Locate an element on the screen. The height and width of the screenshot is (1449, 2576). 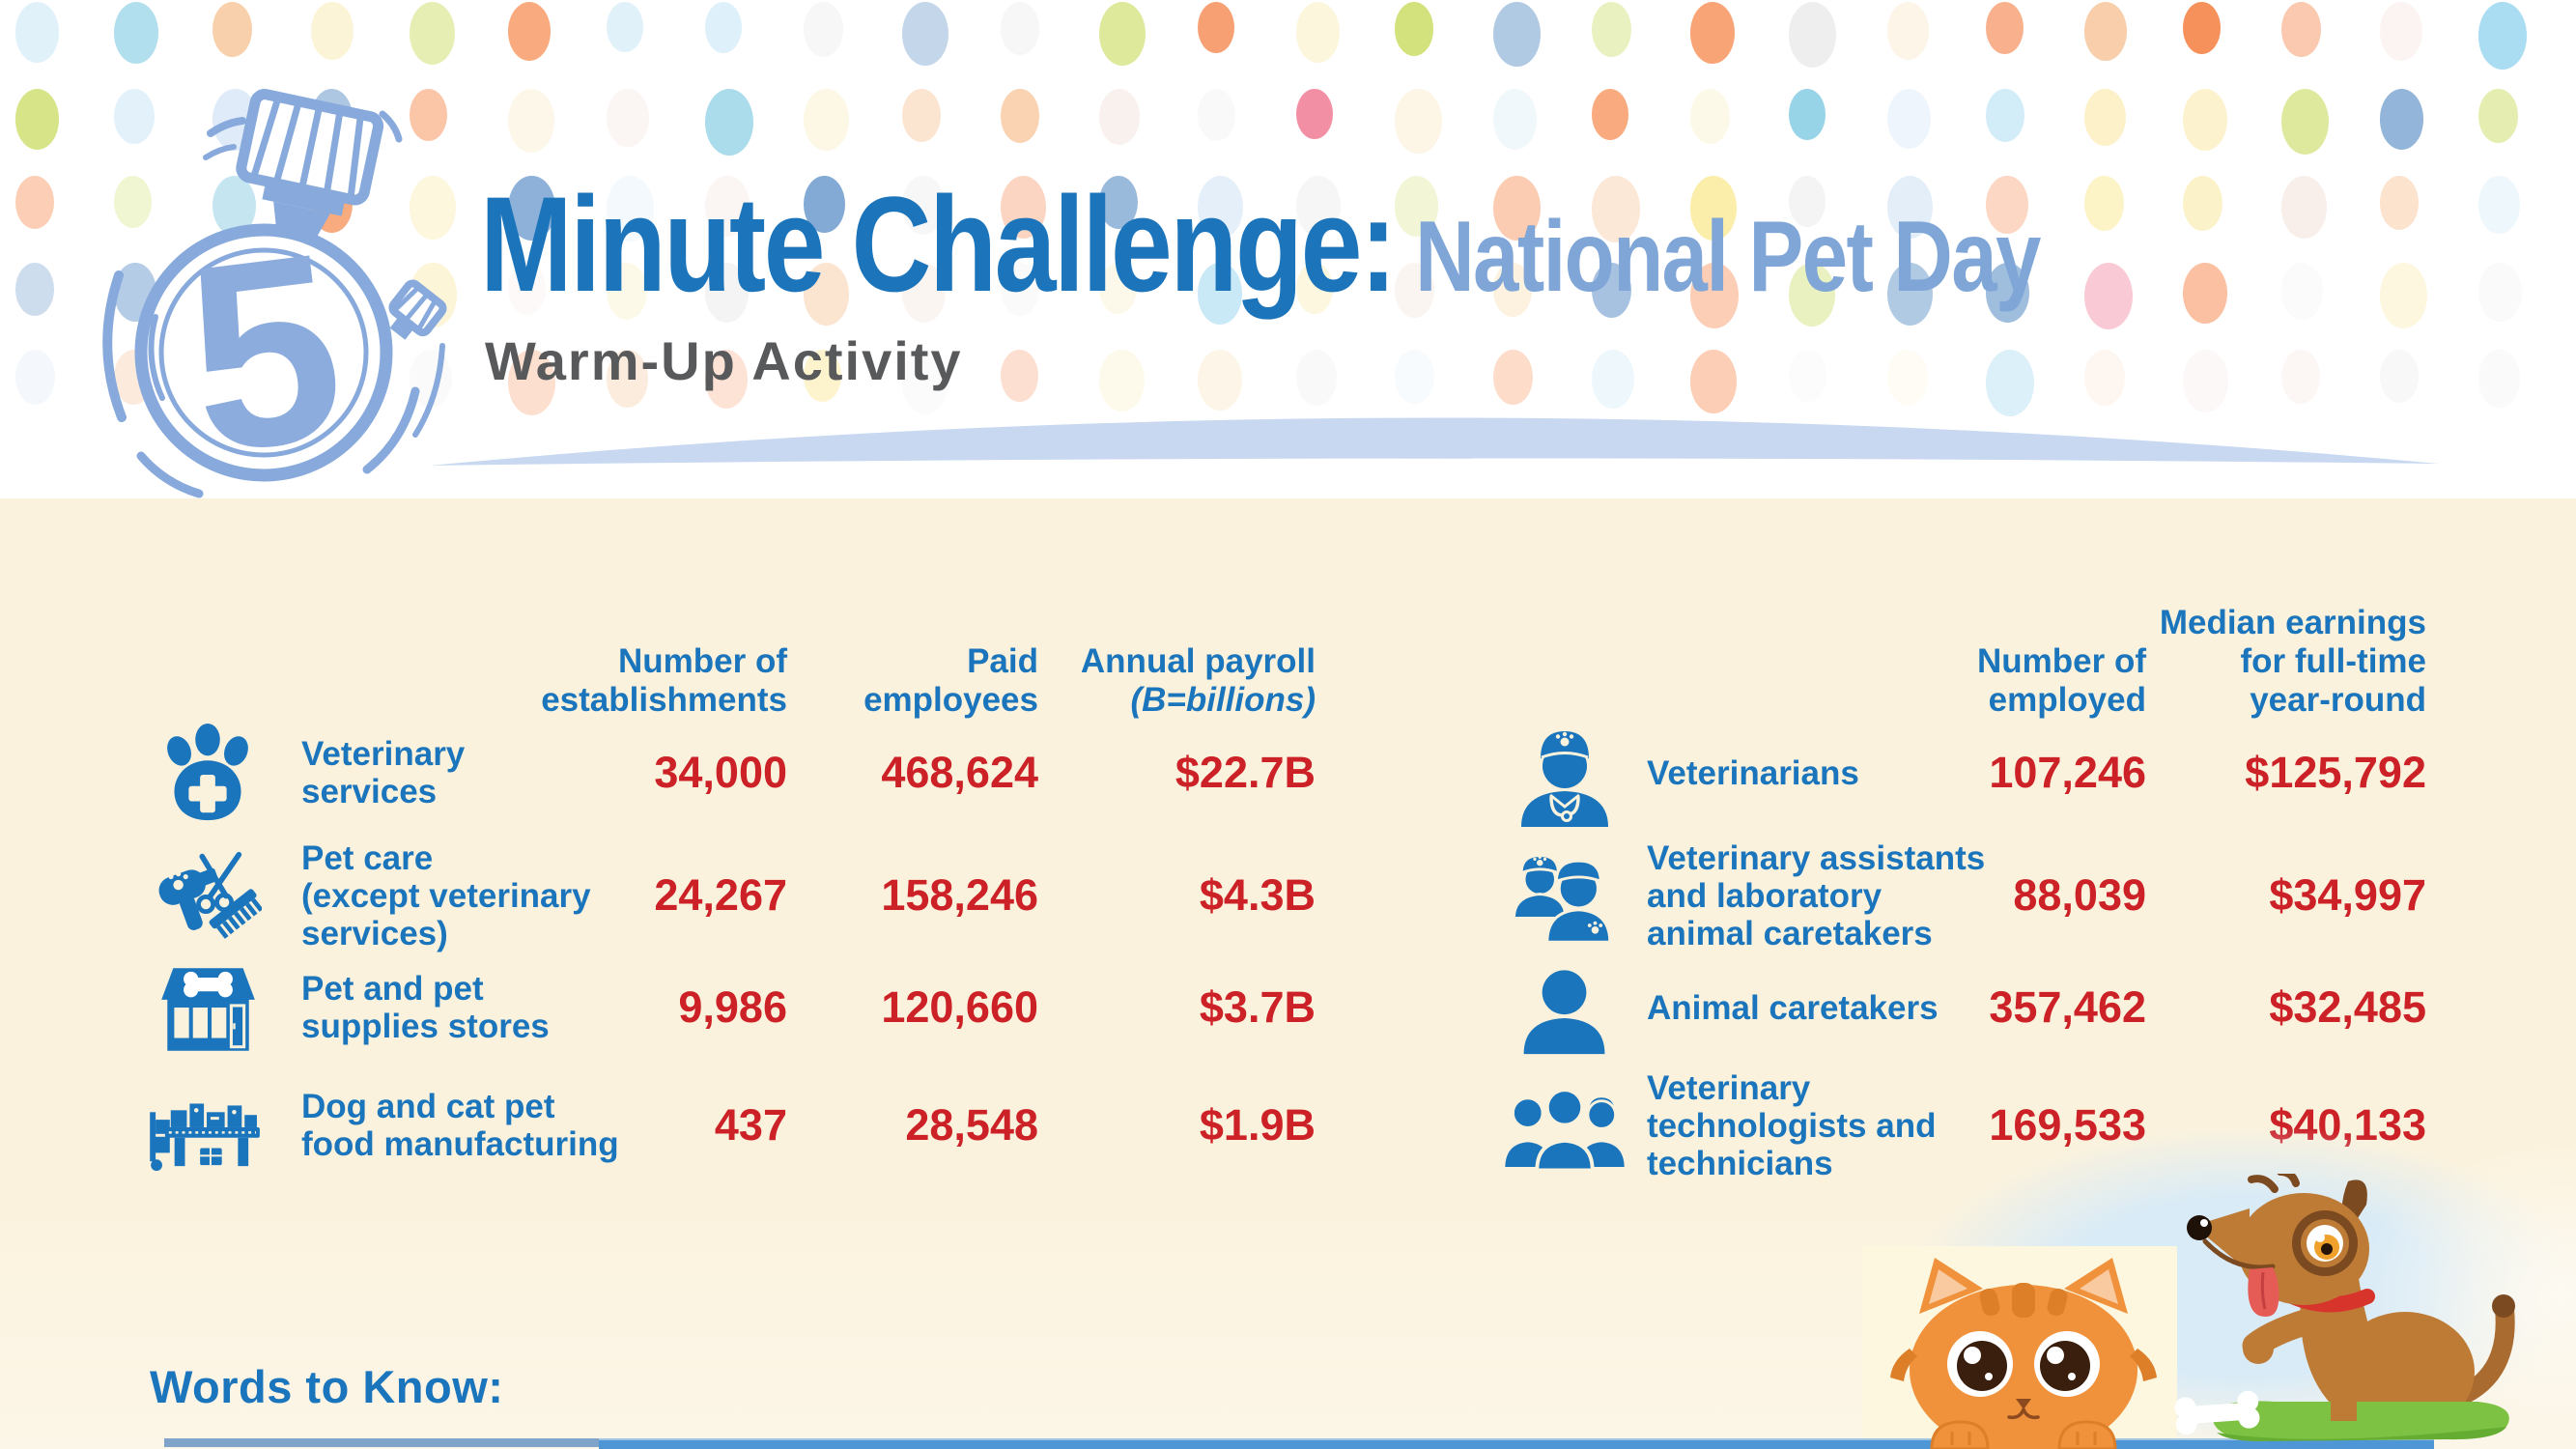
establishments-value: 34,000 is located at coordinates (720, 772).